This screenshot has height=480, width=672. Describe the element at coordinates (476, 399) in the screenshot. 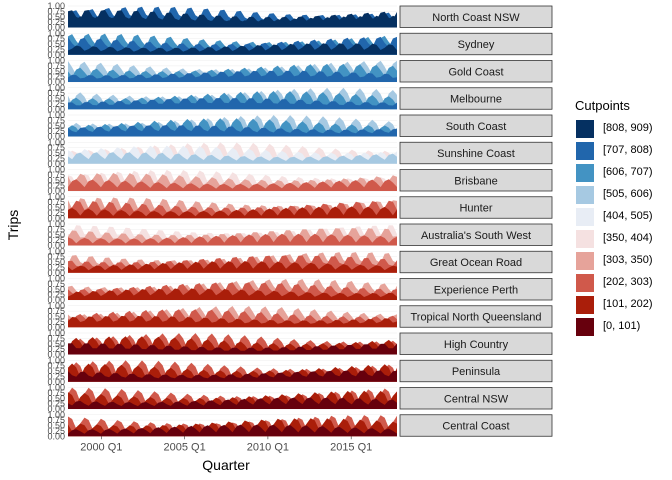

I see `region-label: Central NSW` at that location.